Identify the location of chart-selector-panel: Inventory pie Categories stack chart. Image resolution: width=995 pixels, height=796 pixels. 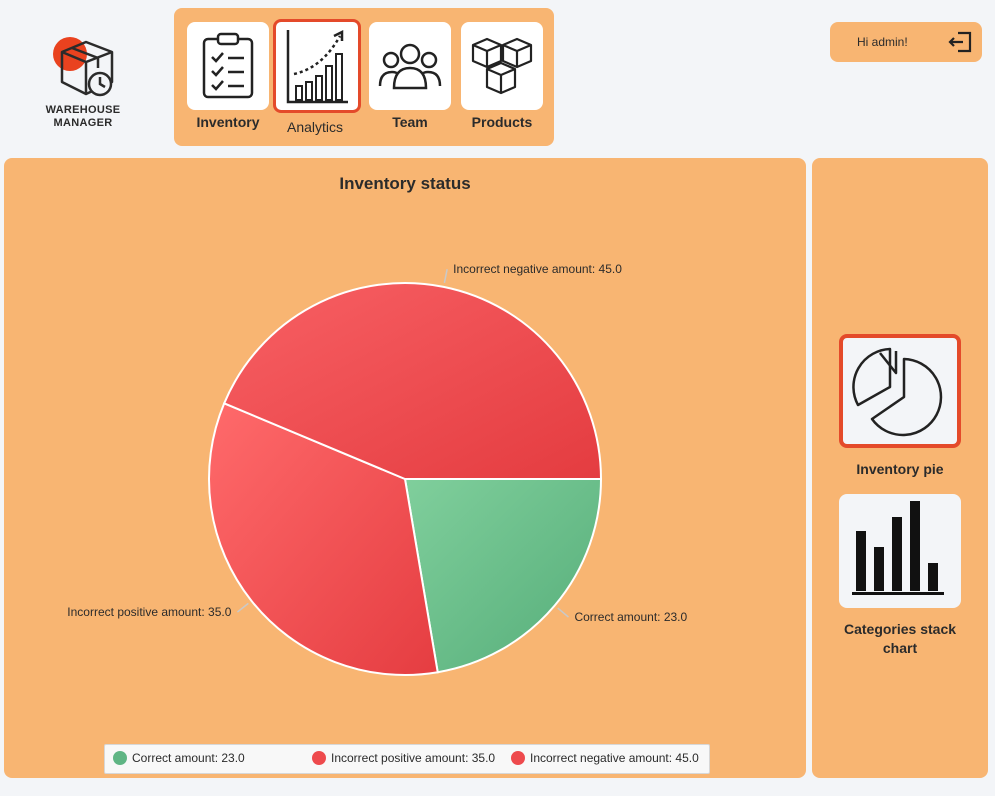
(900, 468).